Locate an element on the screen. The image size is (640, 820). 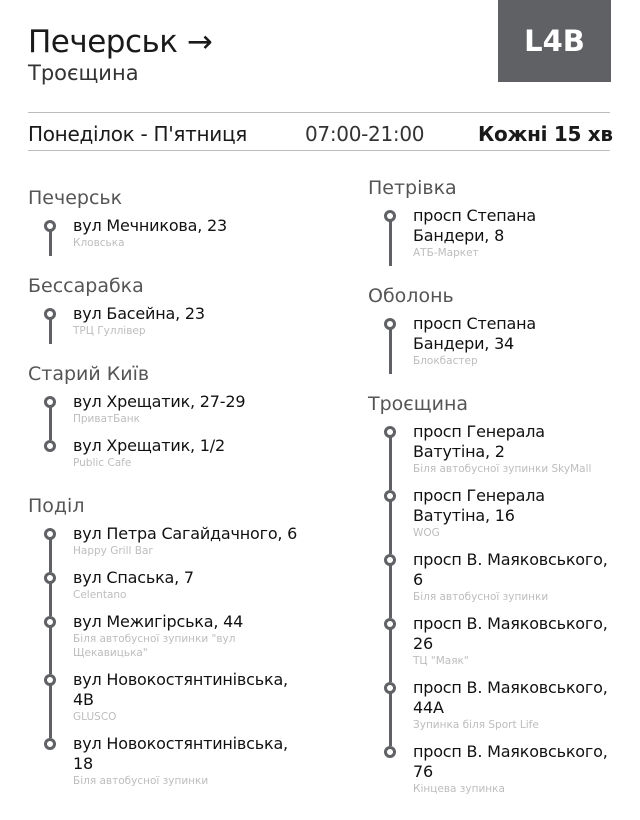
schedule-interval: Кожні 15 хв is located at coordinates (545, 134).